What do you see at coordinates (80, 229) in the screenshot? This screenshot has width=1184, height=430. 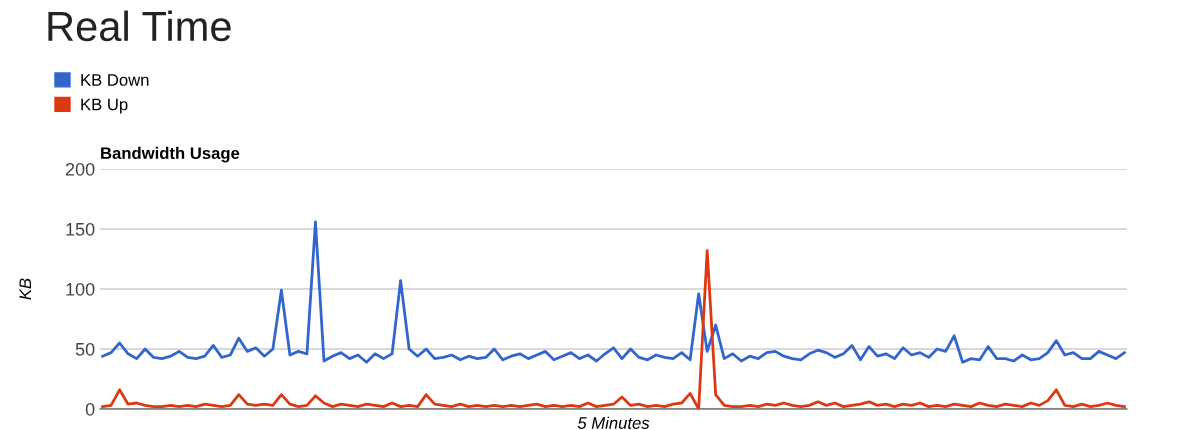 I see `y-tick-label: 150` at bounding box center [80, 229].